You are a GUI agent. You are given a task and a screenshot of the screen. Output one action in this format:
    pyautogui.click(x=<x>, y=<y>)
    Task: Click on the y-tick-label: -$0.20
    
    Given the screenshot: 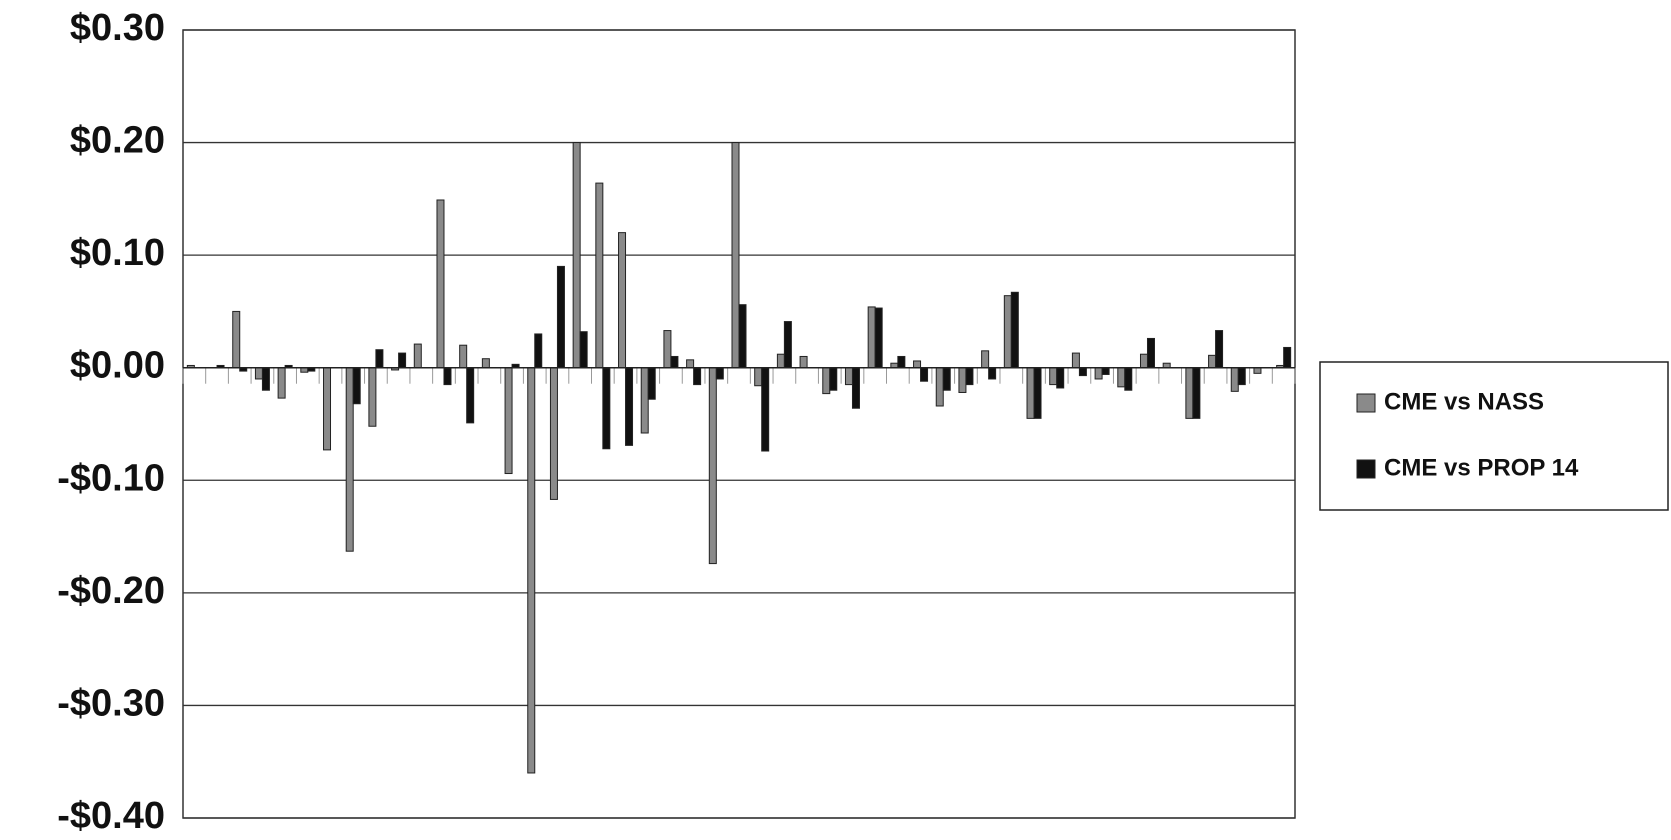 What is the action you would take?
    pyautogui.click(x=111, y=591)
    